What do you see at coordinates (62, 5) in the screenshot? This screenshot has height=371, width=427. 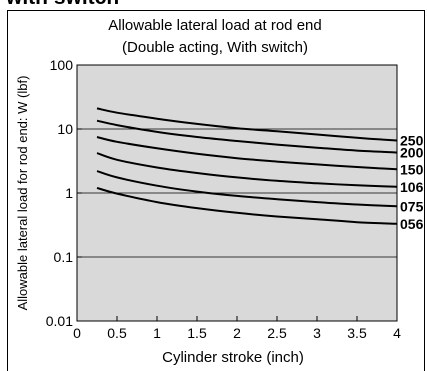 I see `section-header-fragment: with switch` at bounding box center [62, 5].